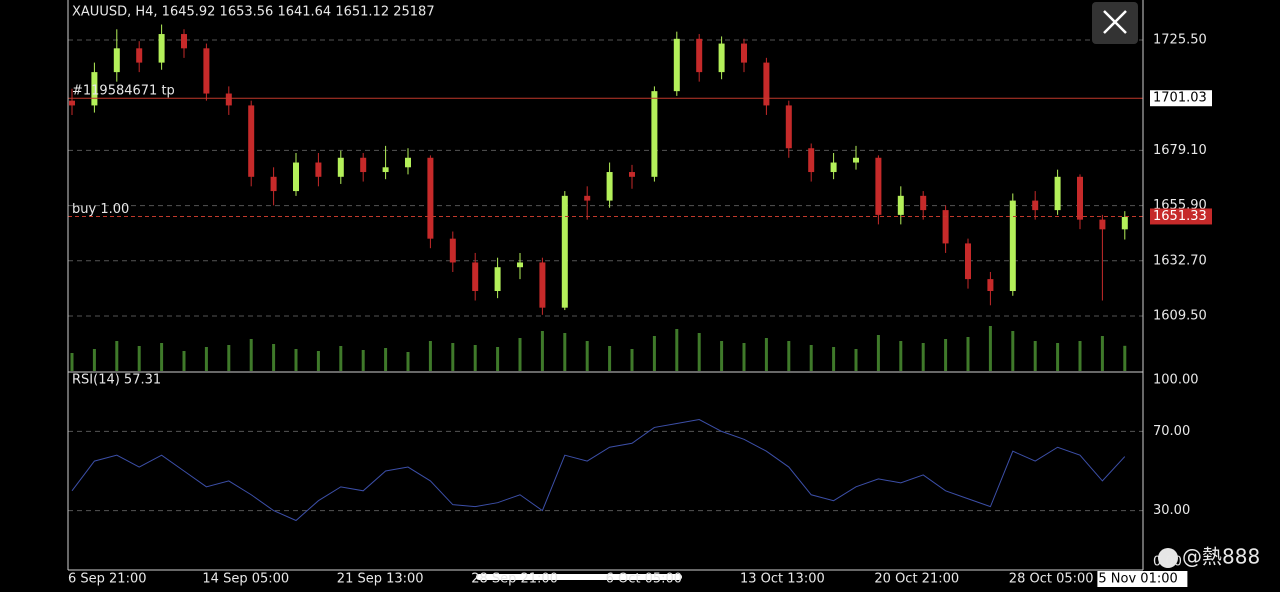 The height and width of the screenshot is (592, 1280). I want to click on x-tick-label: 5 Nov 01:00, so click(1137, 579).